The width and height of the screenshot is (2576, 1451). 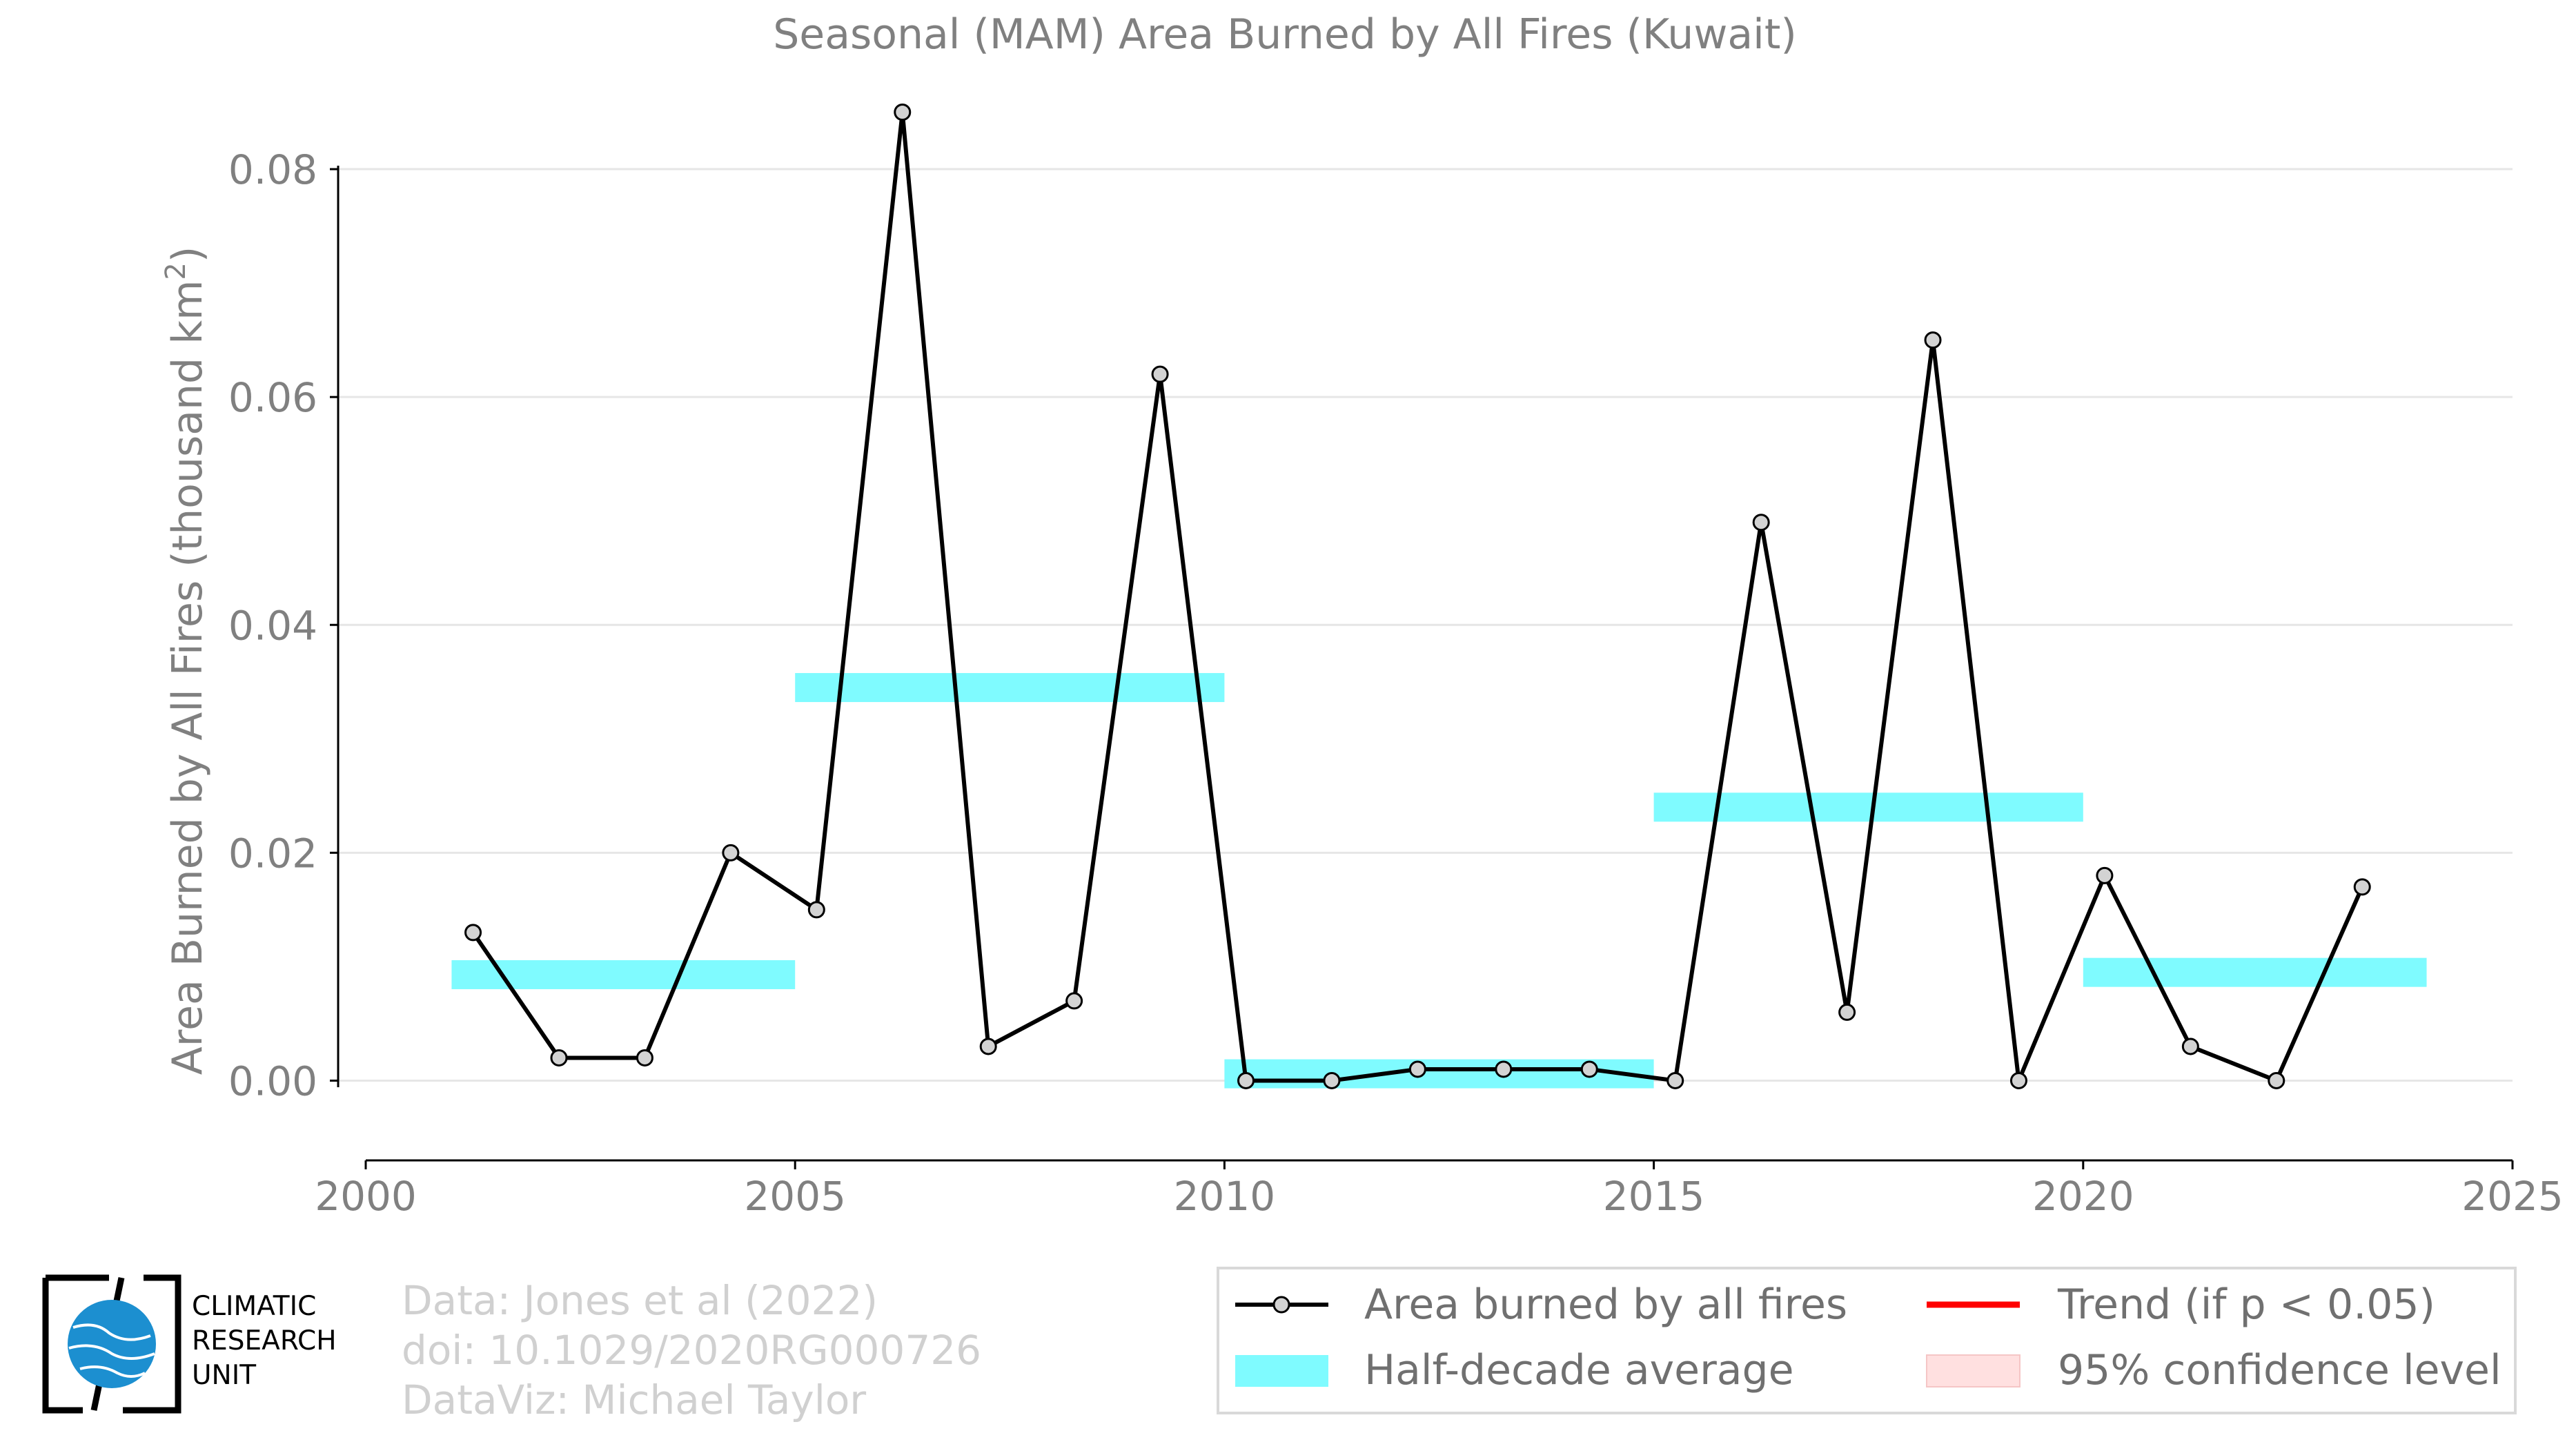 What do you see at coordinates (1654, 1196) in the screenshot?
I see `x-tick-label: 2015` at bounding box center [1654, 1196].